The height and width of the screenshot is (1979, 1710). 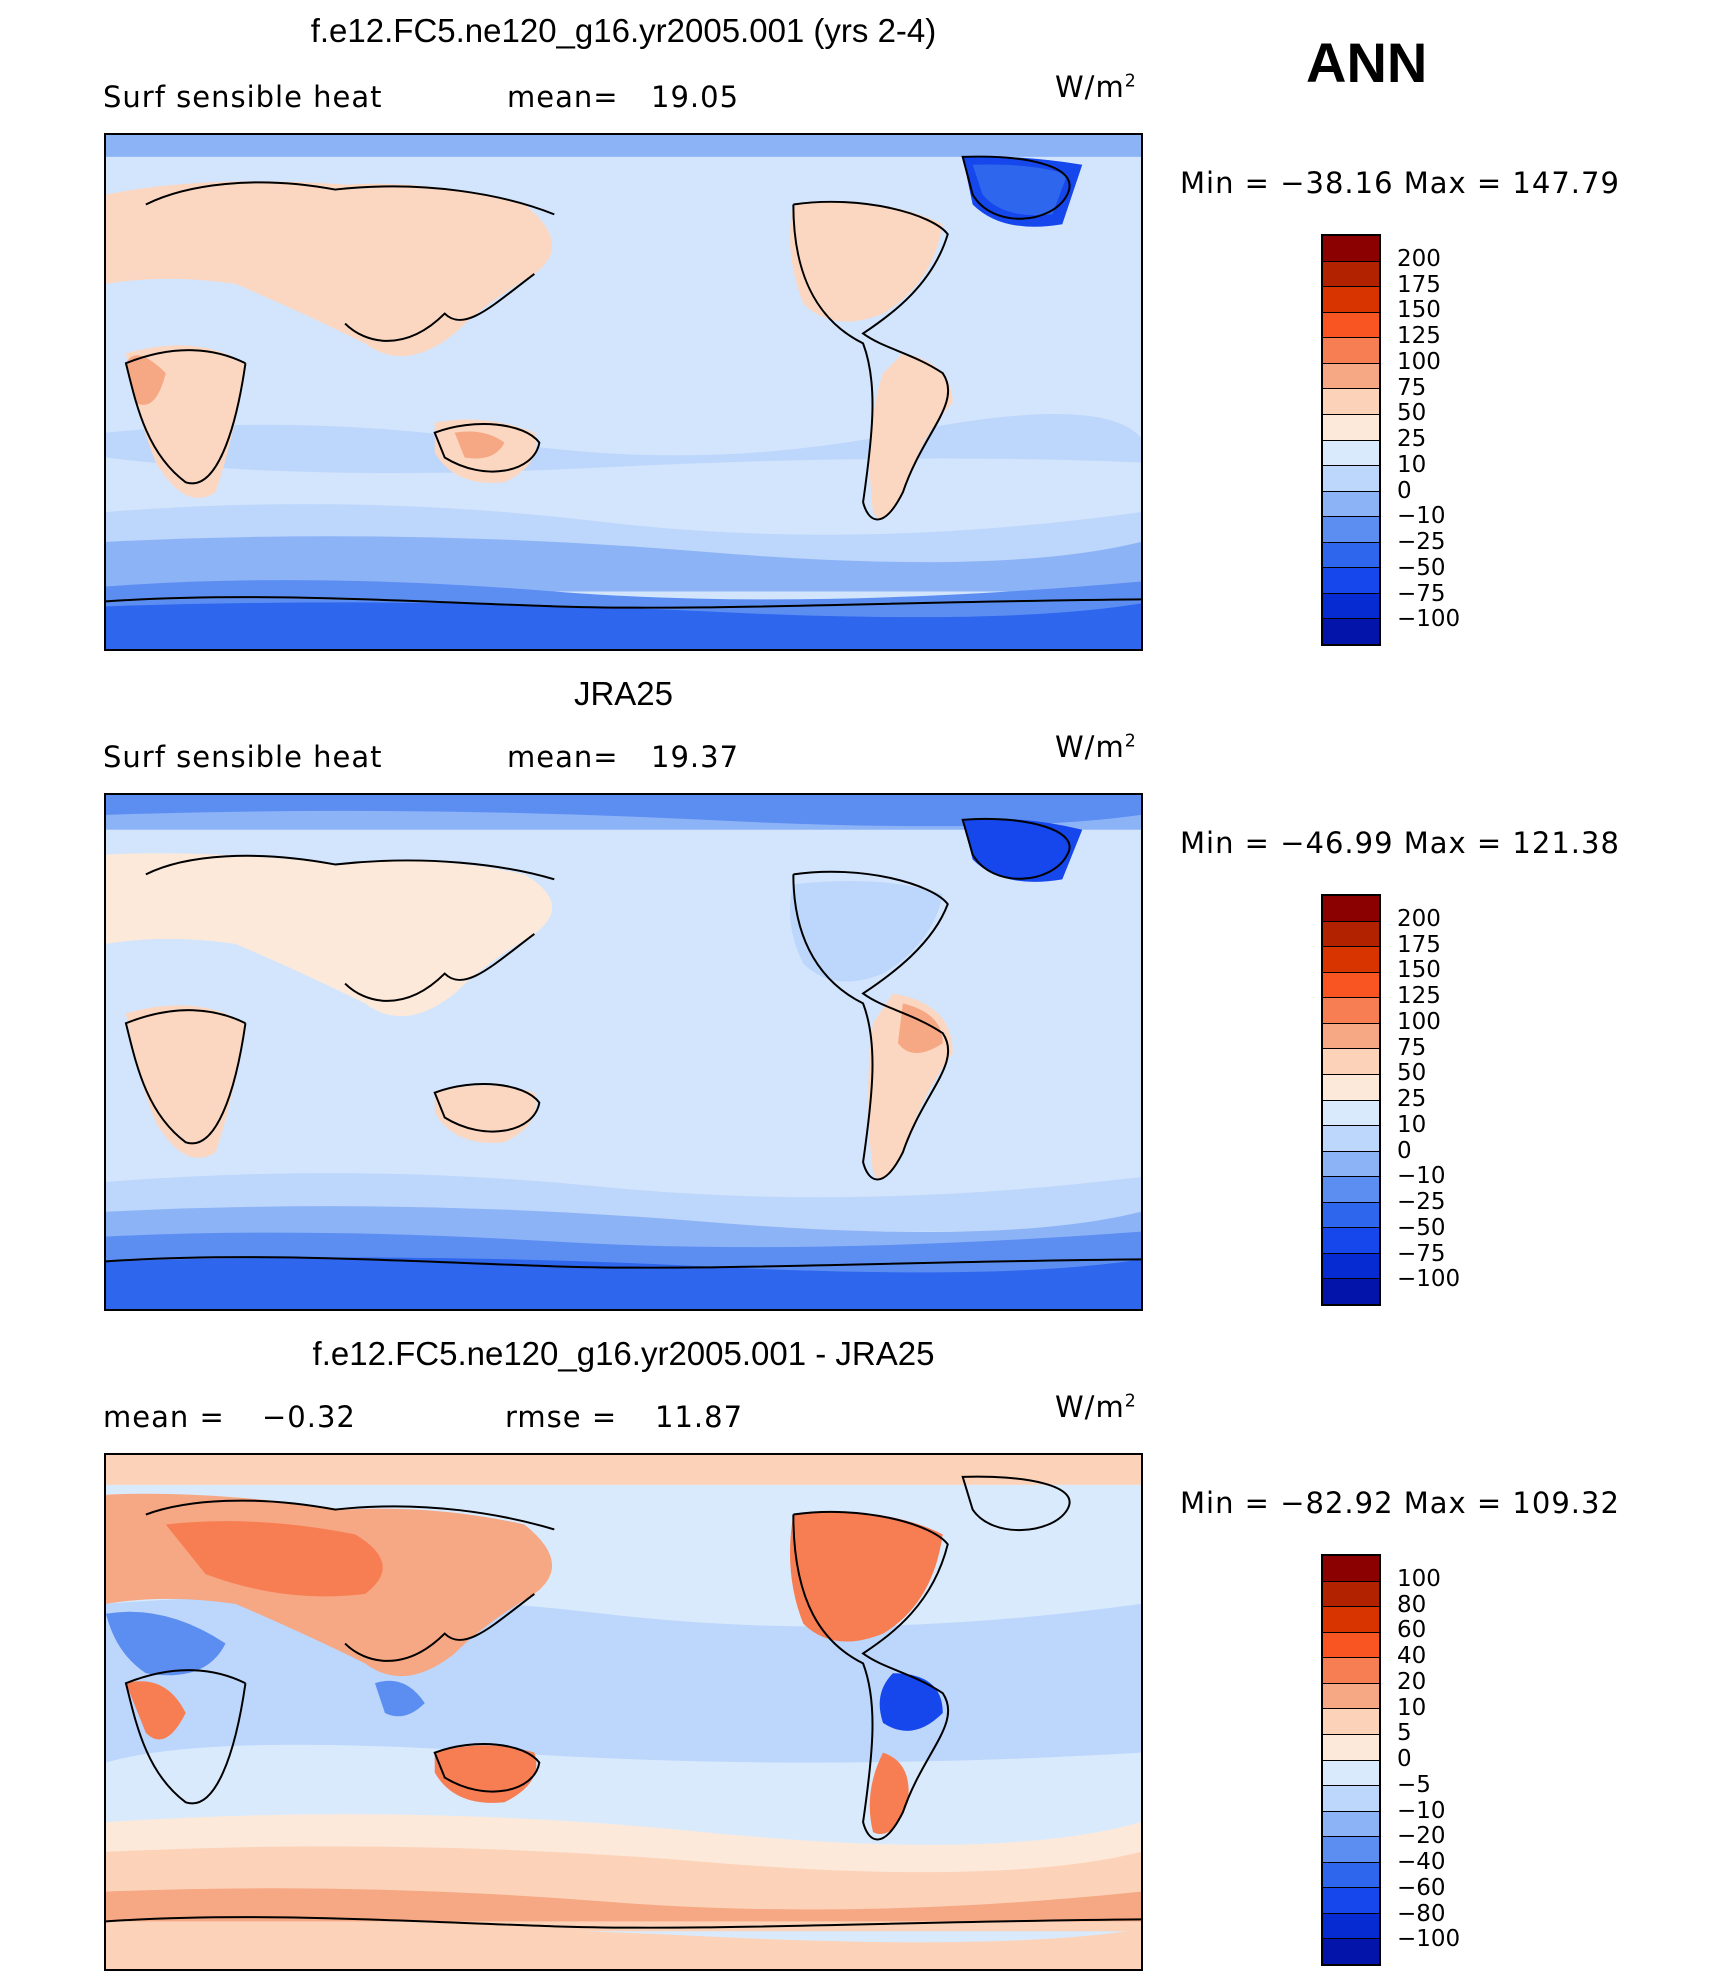 What do you see at coordinates (623, 1353) in the screenshot?
I see `panel3-title: f.e12.FC5.ne120_g16.yr2005.001 - JRA25` at bounding box center [623, 1353].